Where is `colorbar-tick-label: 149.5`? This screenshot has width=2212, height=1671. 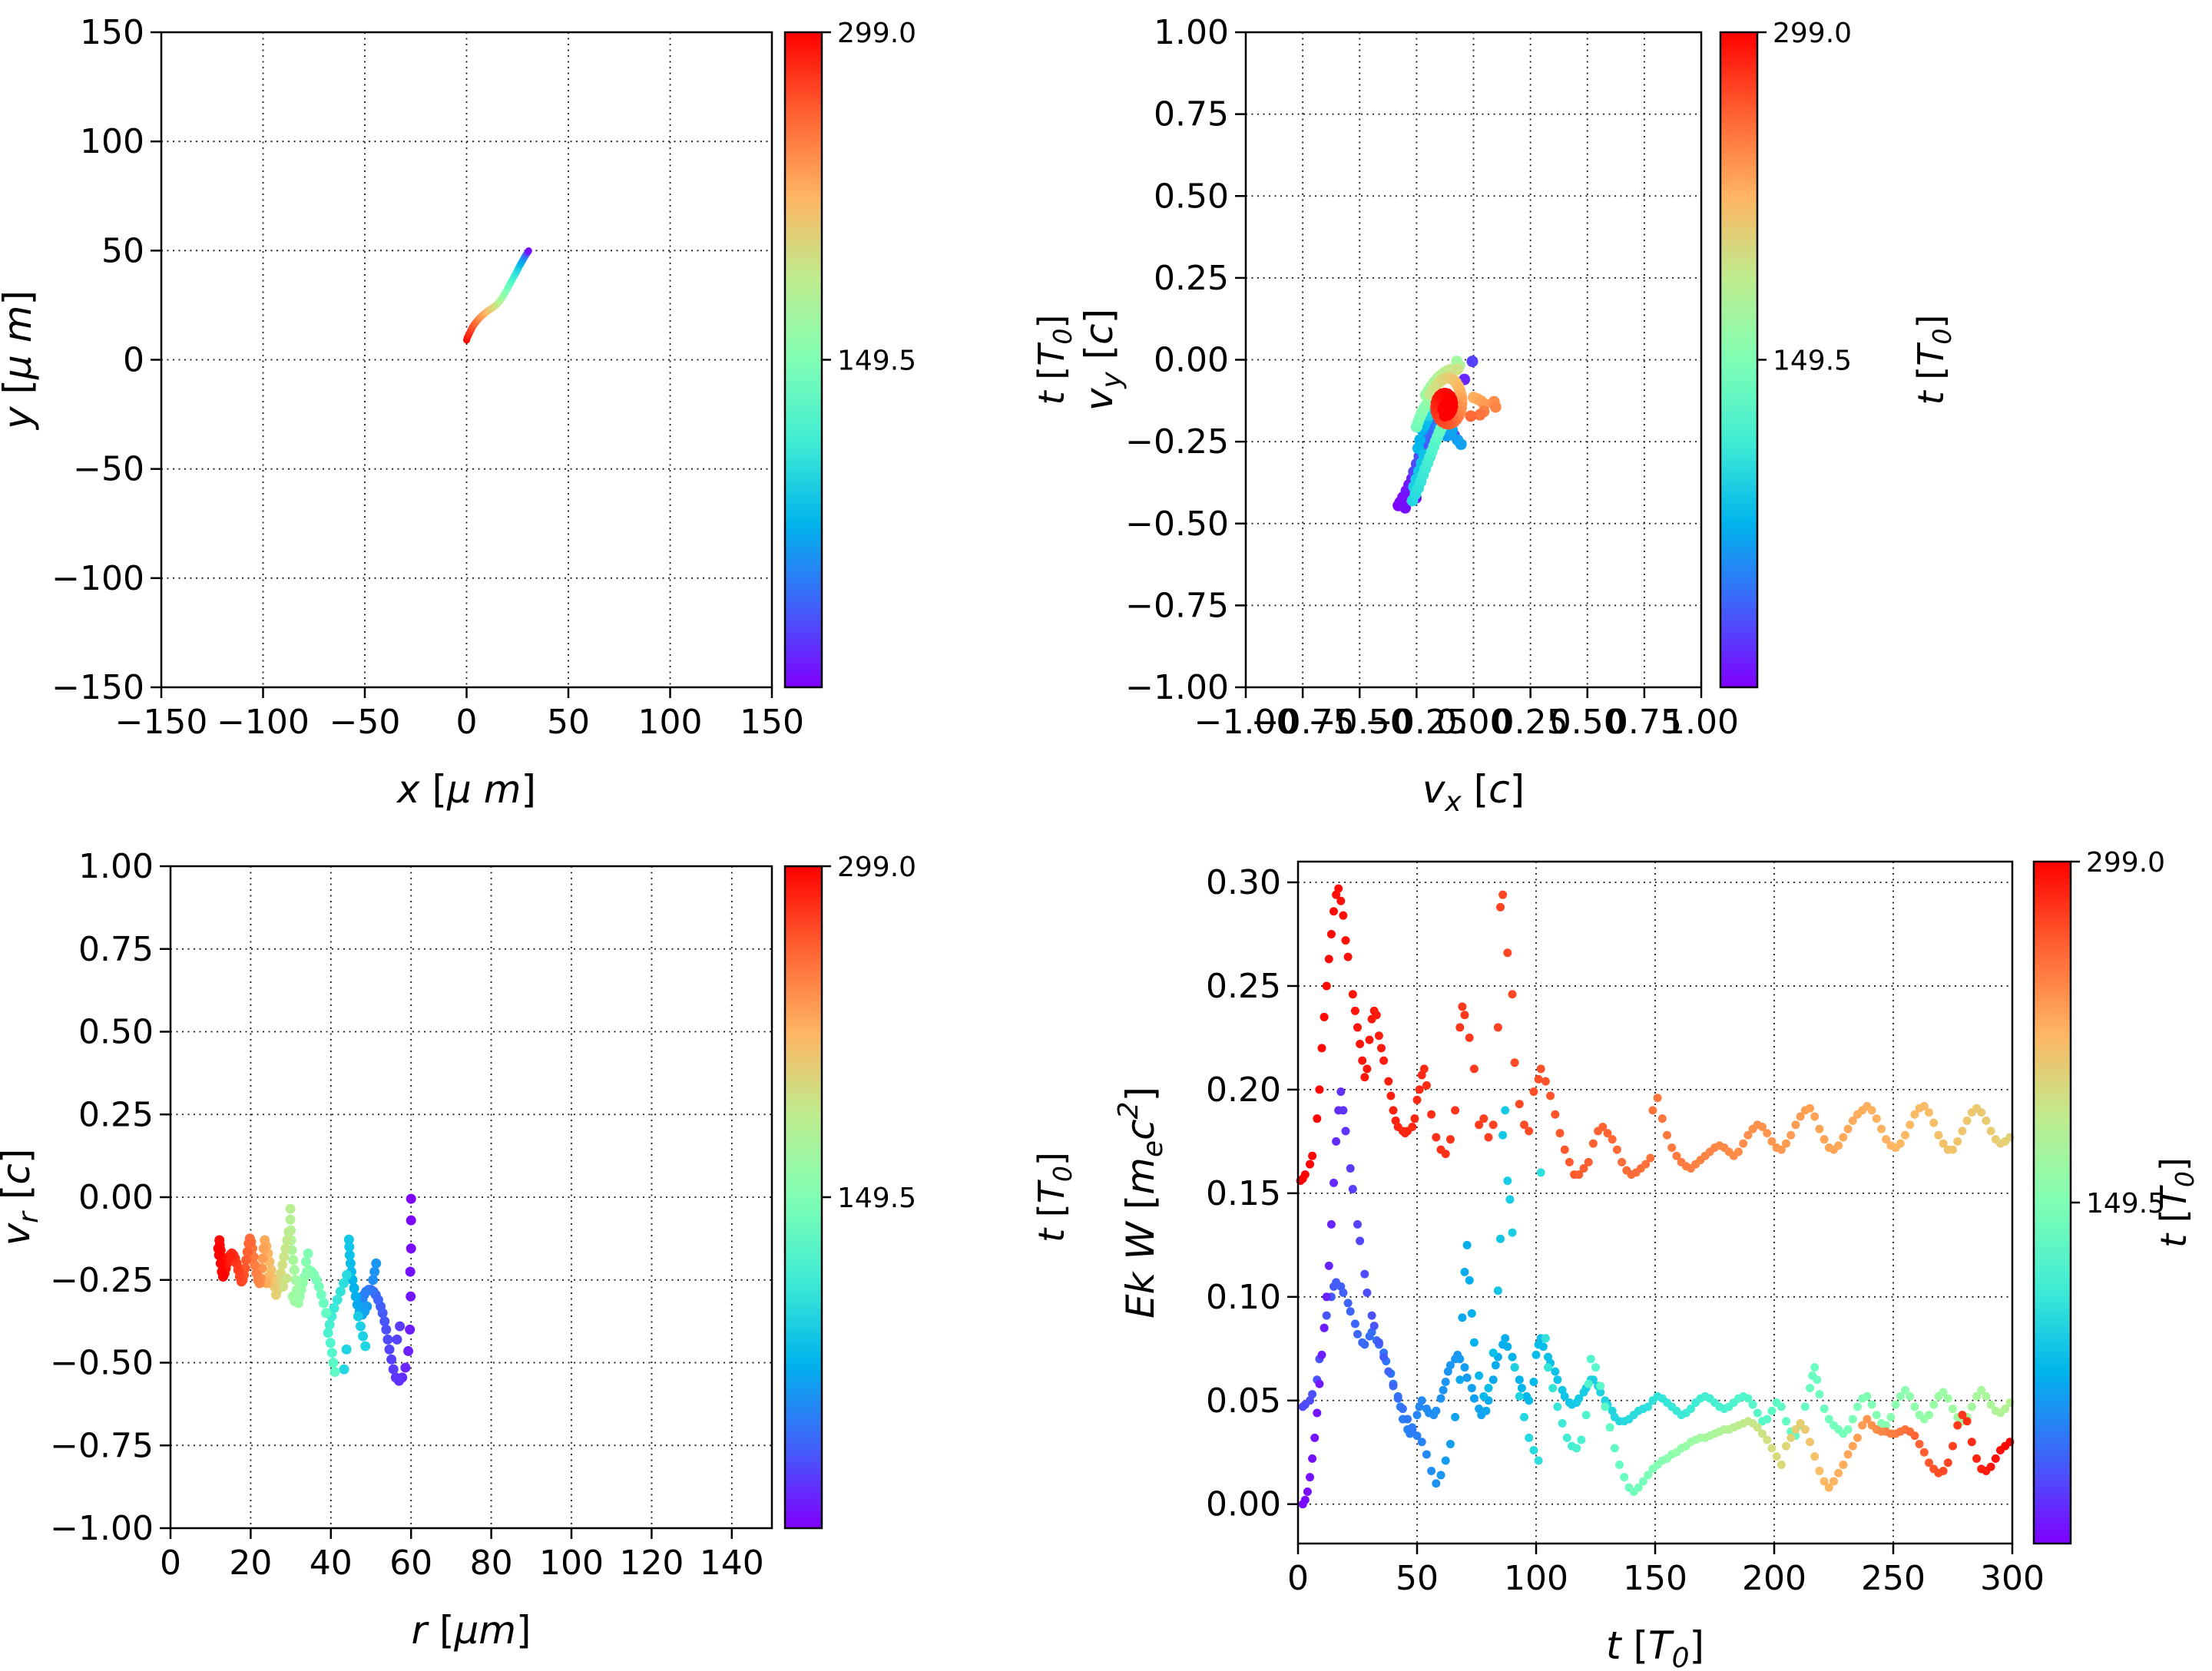 colorbar-tick-label: 149.5 is located at coordinates (877, 1198).